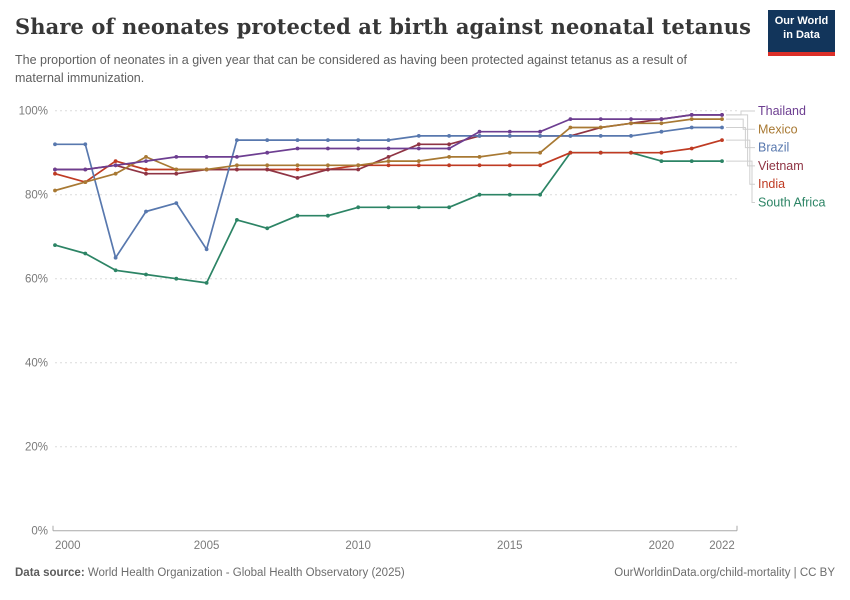 Image resolution: width=850 pixels, height=600 pixels. Describe the element at coordinates (358, 148) in the screenshot. I see `point-thailand-2010` at that location.